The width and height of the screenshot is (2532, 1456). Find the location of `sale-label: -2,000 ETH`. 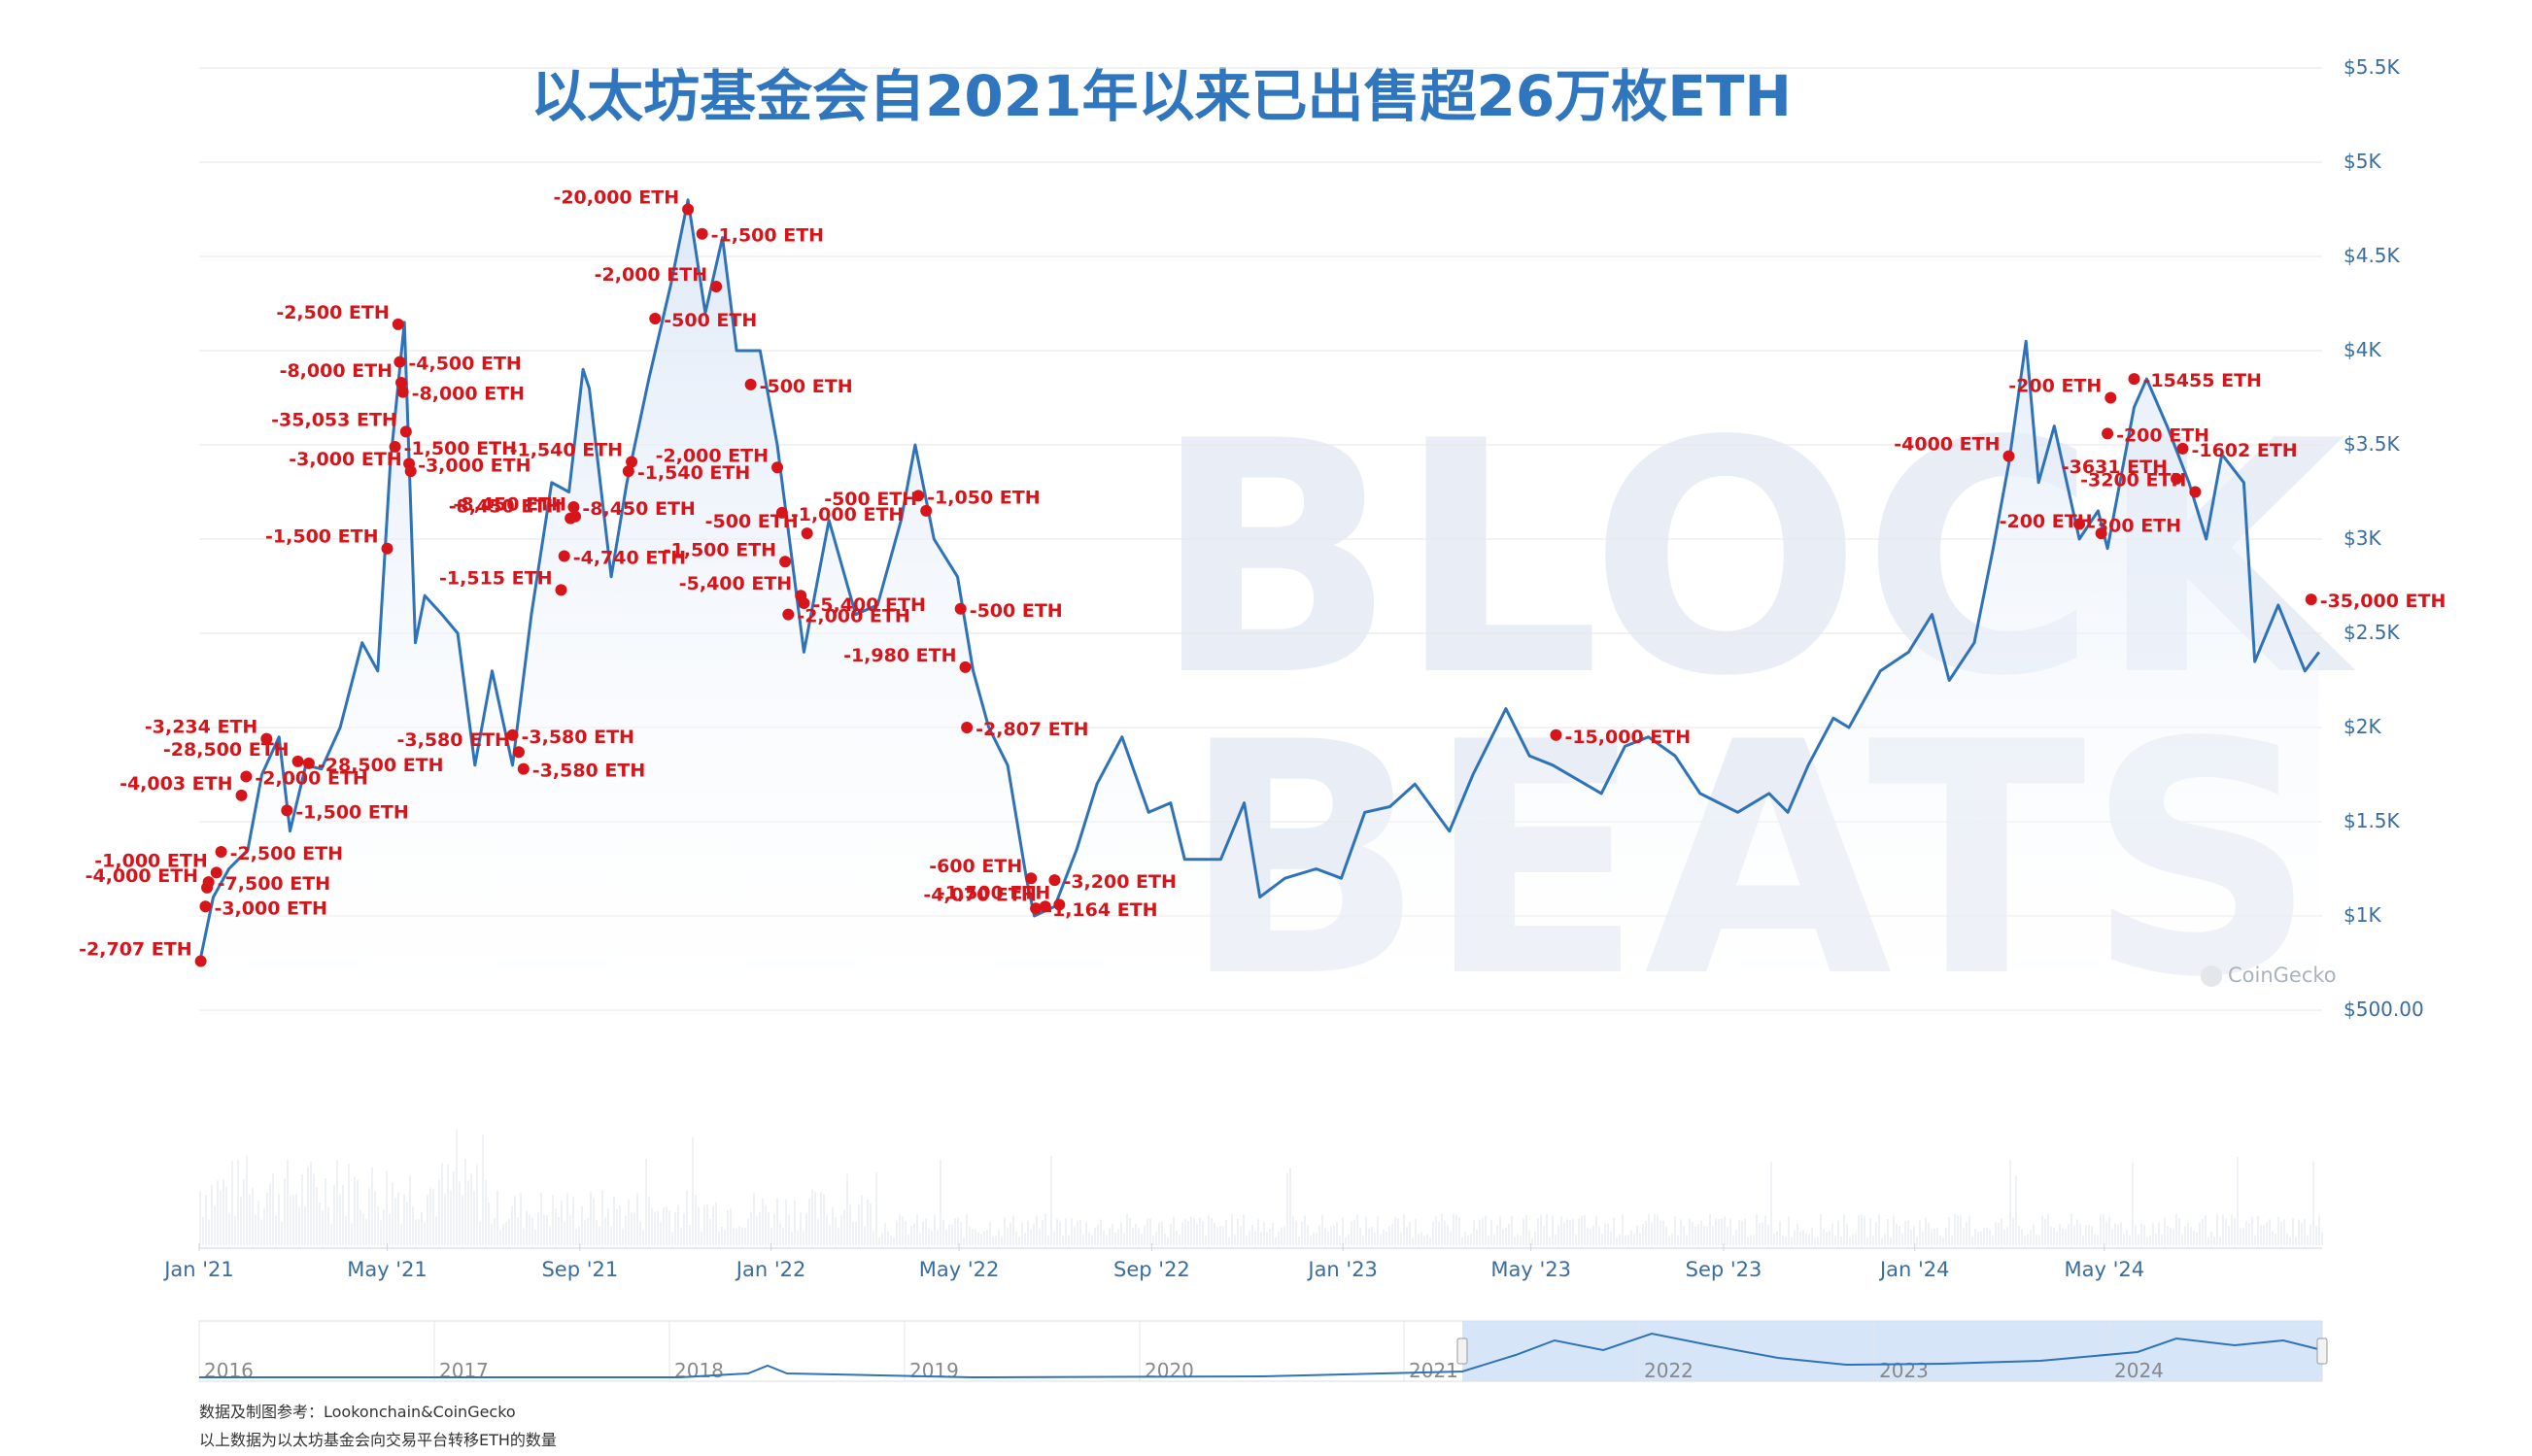

sale-label: -2,000 ETH is located at coordinates (713, 455).